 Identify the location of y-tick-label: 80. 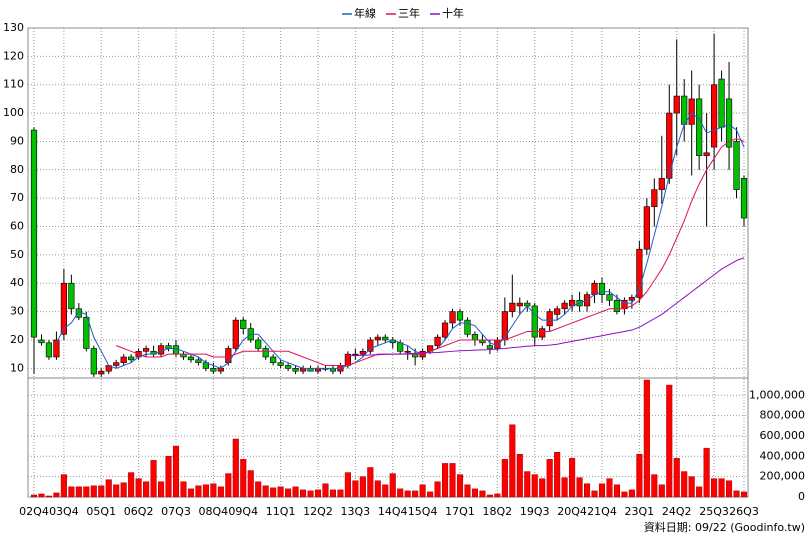
(17, 169).